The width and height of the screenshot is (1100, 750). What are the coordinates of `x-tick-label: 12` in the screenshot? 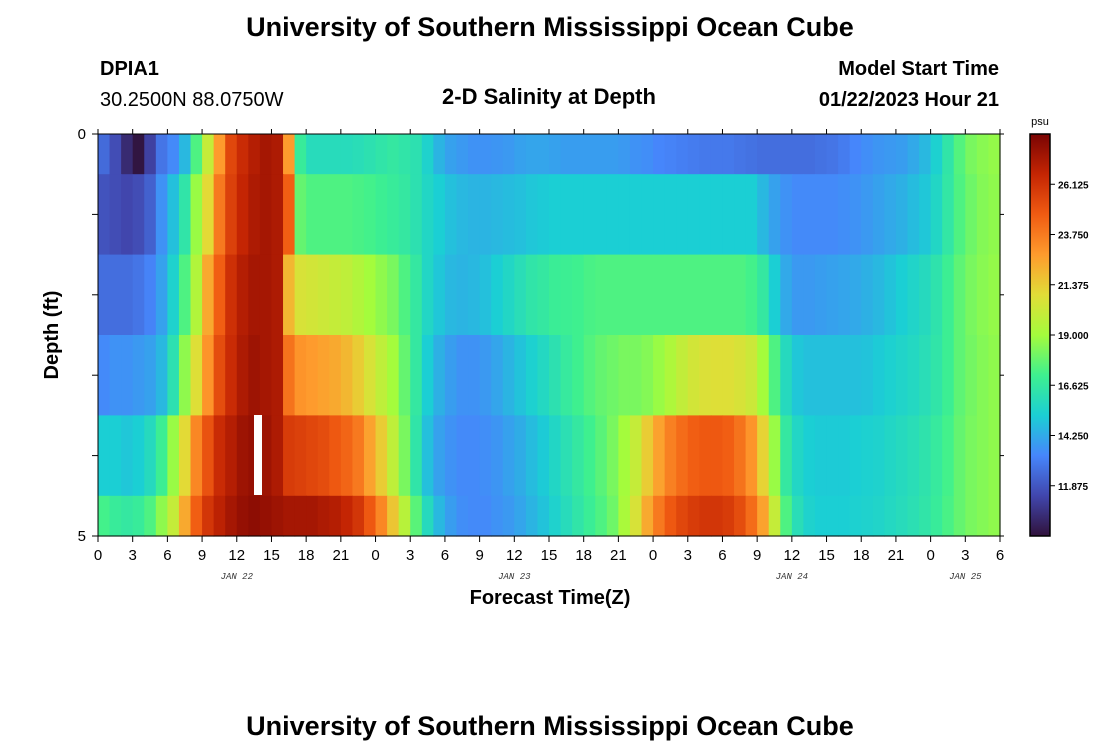 It's located at (514, 555).